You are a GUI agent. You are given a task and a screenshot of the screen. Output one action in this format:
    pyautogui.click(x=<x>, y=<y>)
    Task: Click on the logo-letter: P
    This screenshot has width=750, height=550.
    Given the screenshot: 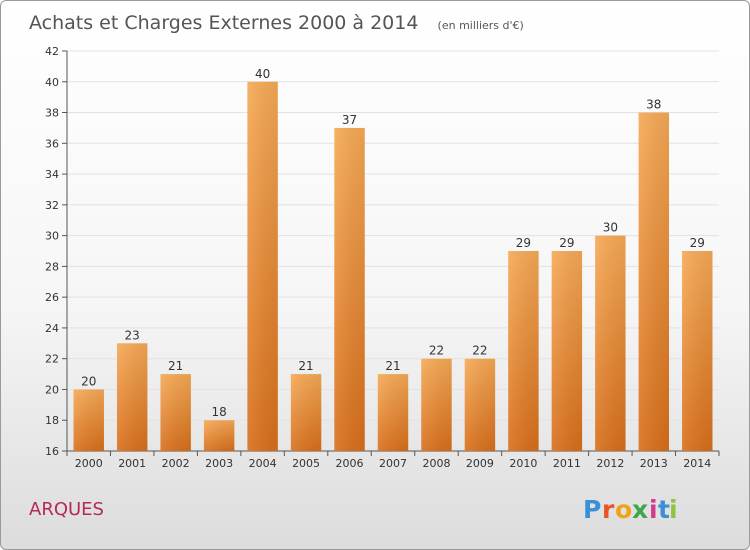 What is the action you would take?
    pyautogui.click(x=592, y=509)
    